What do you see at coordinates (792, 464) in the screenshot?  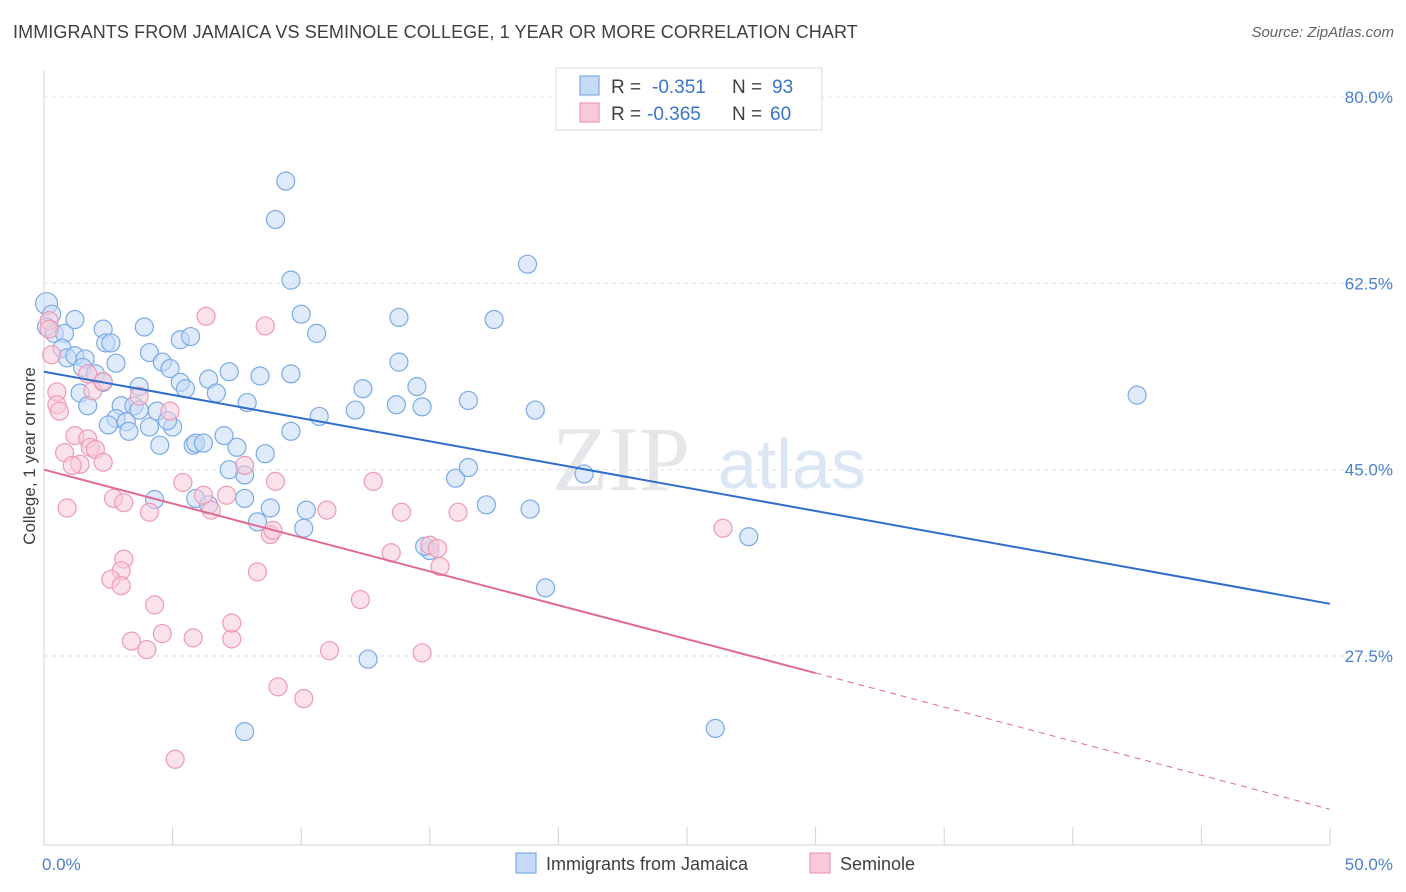 I see `watermark-atlas: atlas` at bounding box center [792, 464].